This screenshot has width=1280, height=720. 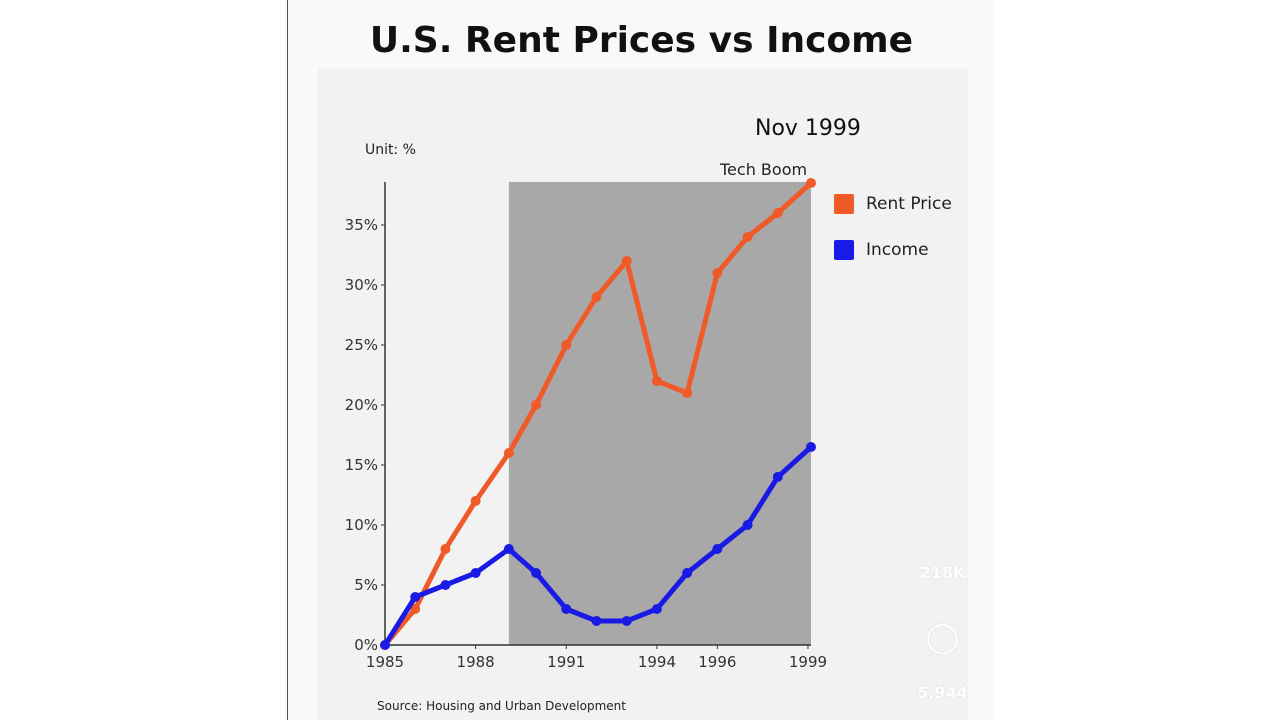 What do you see at coordinates (361, 345) in the screenshot?
I see `y-tick-label: 25%` at bounding box center [361, 345].